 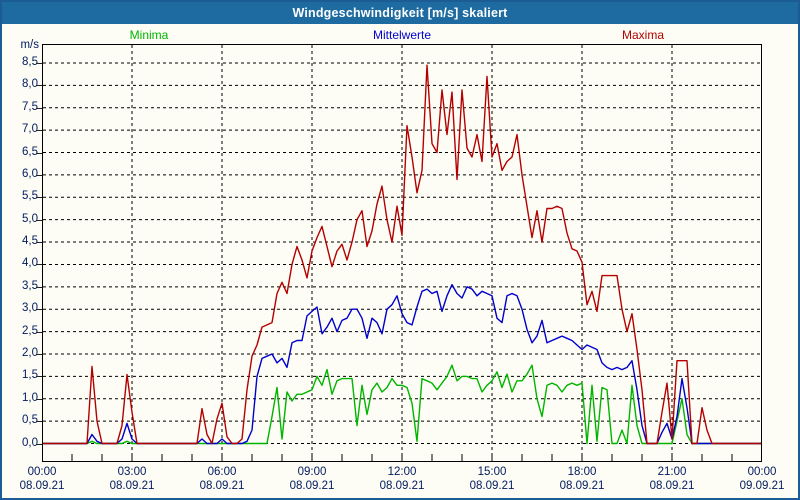 What do you see at coordinates (149, 35) in the screenshot?
I see `legend-minima-label: Minima` at bounding box center [149, 35].